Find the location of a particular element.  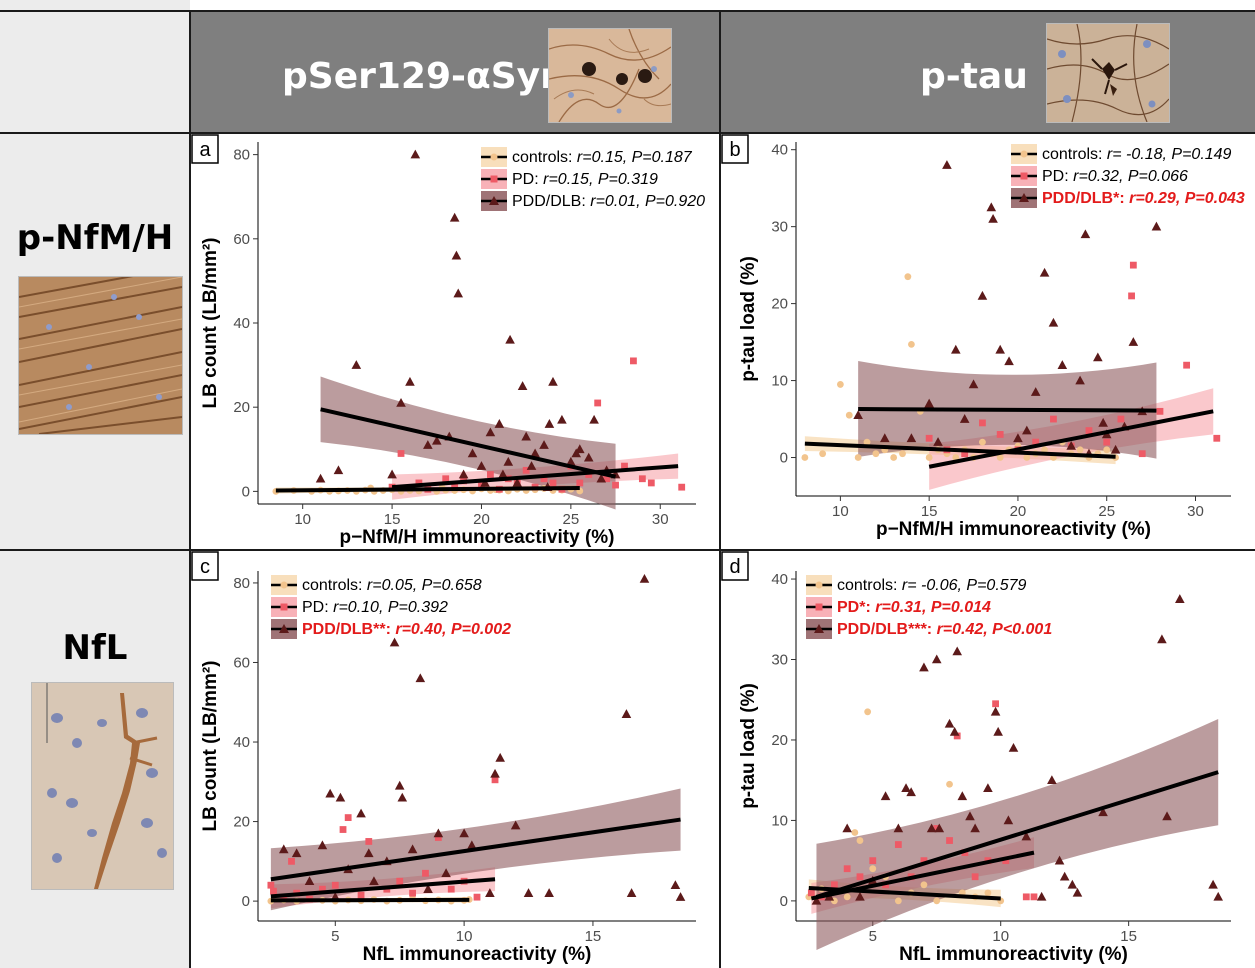

ptau-micrograph is located at coordinates (1108, 73).